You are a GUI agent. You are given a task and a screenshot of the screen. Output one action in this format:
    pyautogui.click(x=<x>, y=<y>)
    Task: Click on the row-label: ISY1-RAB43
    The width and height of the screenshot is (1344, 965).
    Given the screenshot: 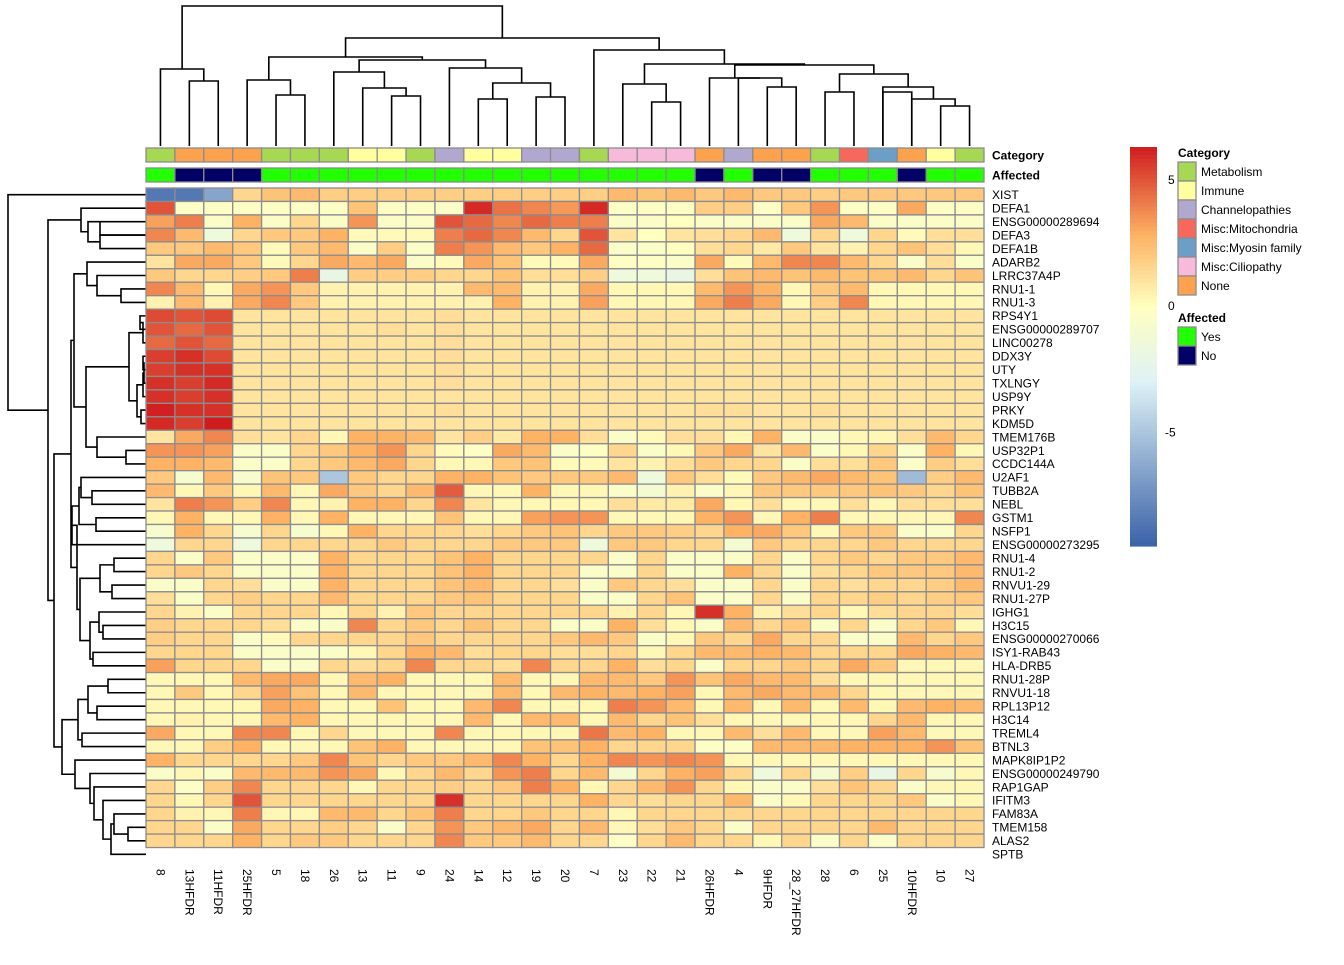 What is the action you would take?
    pyautogui.click(x=1026, y=653)
    